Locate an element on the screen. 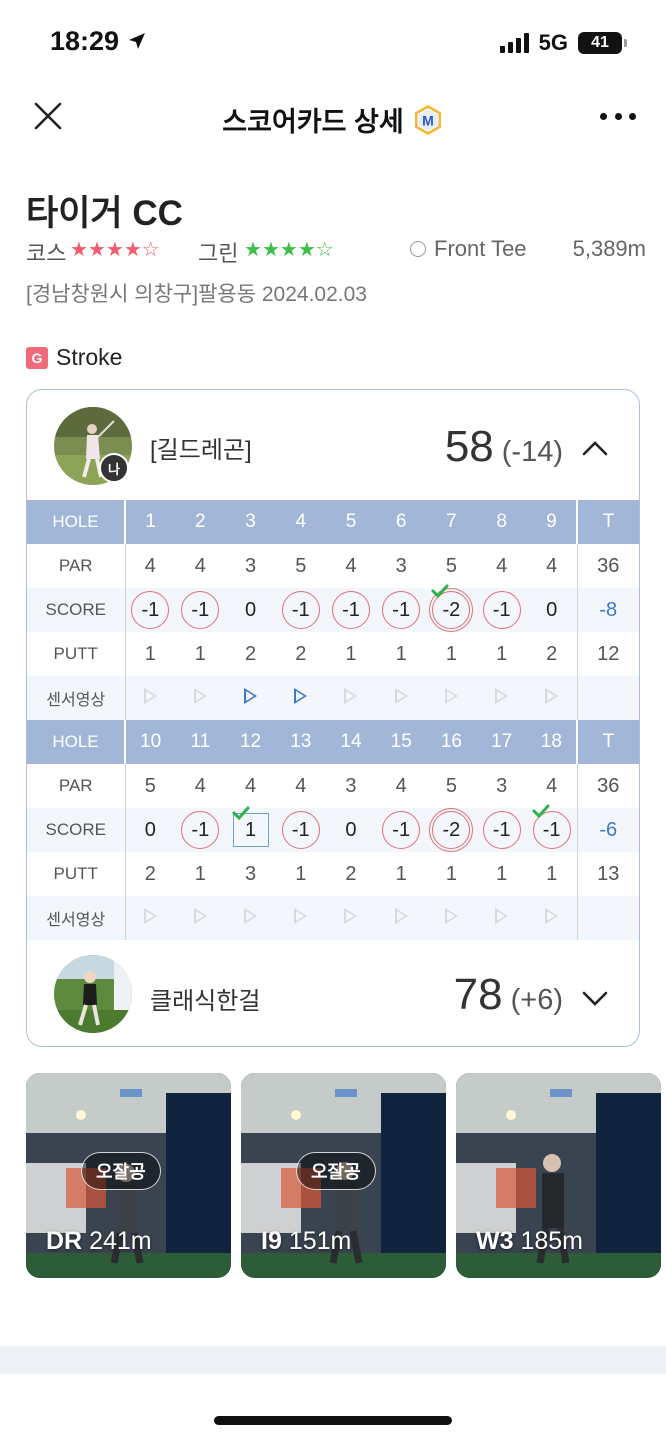  score-value: 0 is located at coordinates (150, 829).